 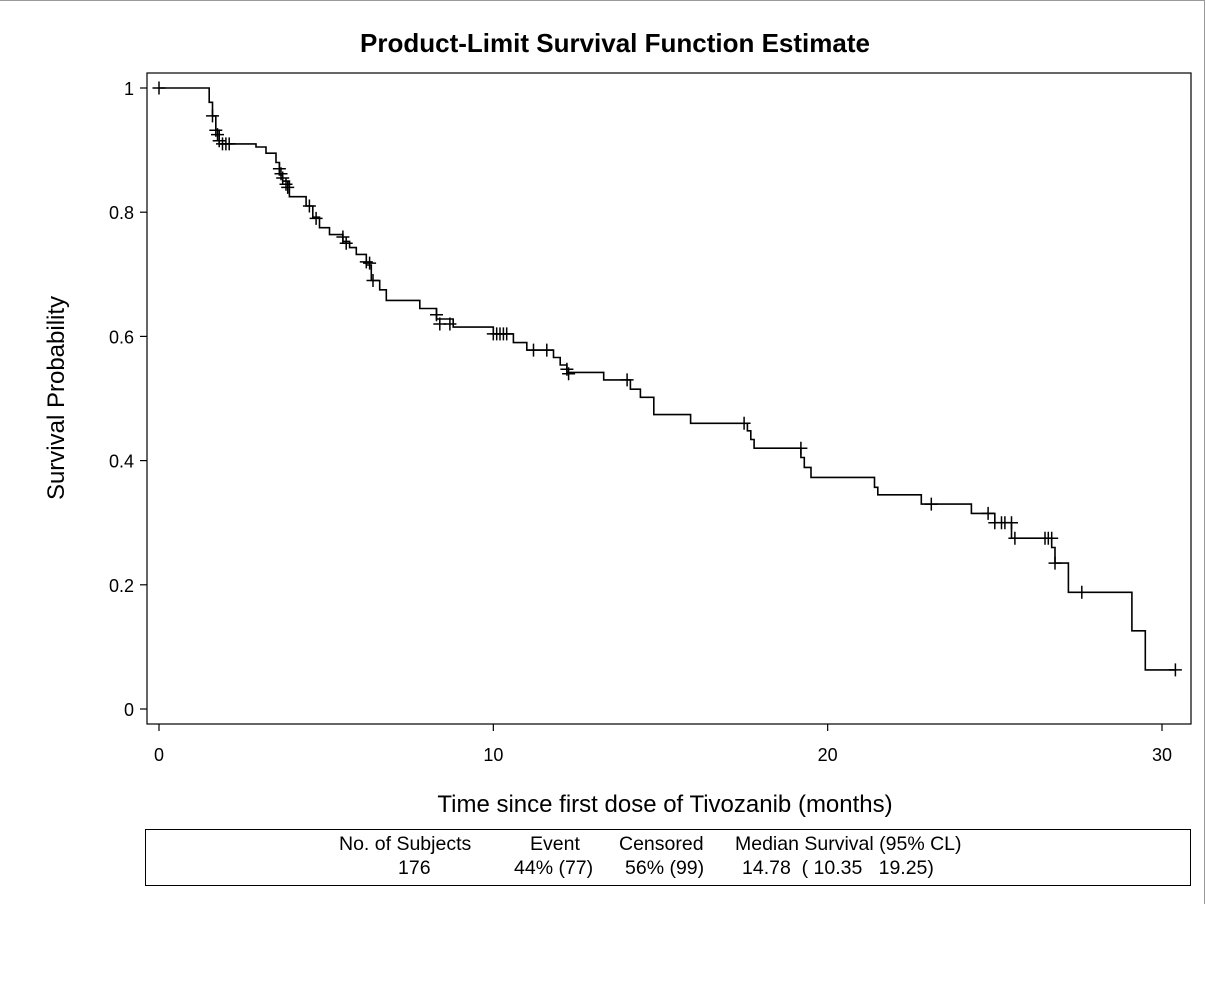 What do you see at coordinates (1162, 755) in the screenshot?
I see `x-tick-label: 30` at bounding box center [1162, 755].